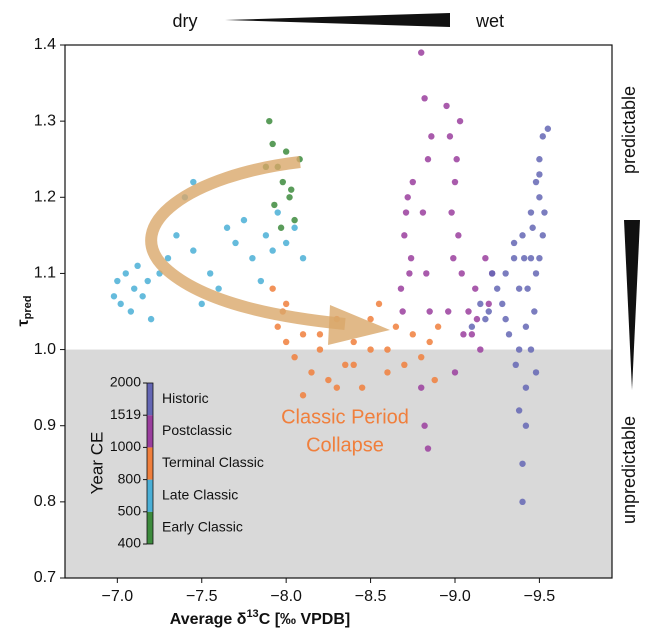  I want to click on legend-label: Postclassic, so click(197, 430).